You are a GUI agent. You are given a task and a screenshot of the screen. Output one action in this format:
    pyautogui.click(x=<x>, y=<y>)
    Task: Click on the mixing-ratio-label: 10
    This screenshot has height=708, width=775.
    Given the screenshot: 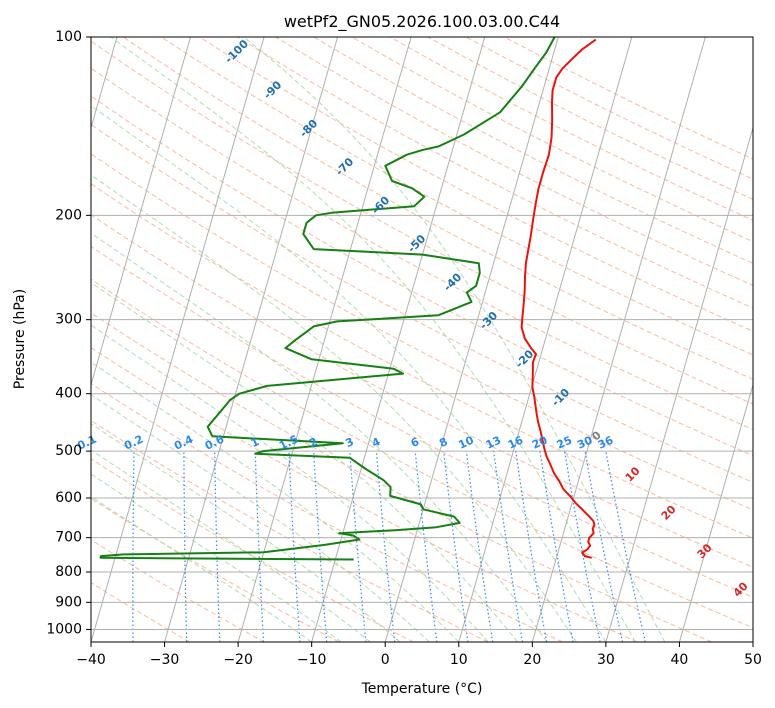 What is the action you would take?
    pyautogui.click(x=466, y=442)
    